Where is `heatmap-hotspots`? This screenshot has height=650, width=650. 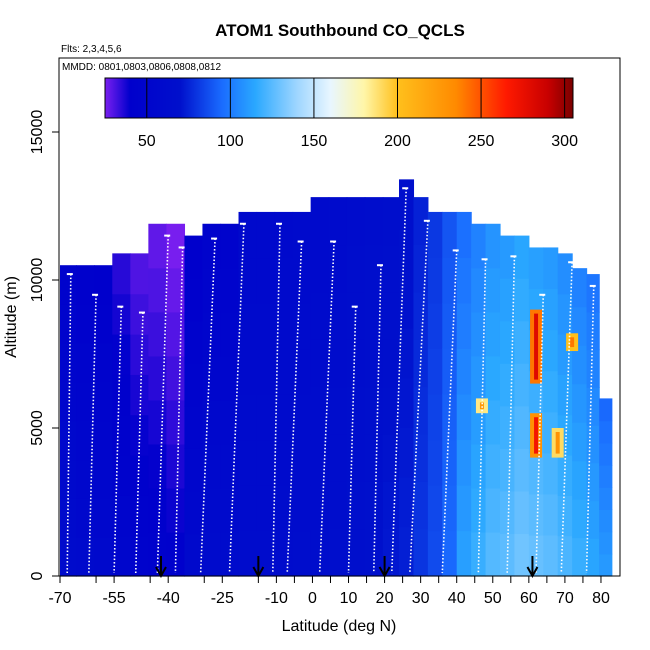 heatmap-hotspots is located at coordinates (527, 383).